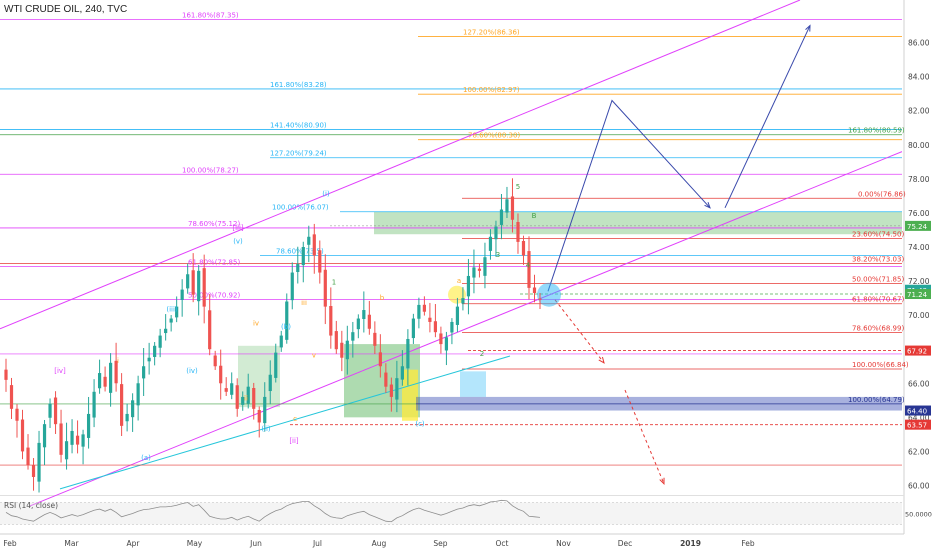  I want to click on fib-level-label: 161.80%(83.28), so click(298, 85).